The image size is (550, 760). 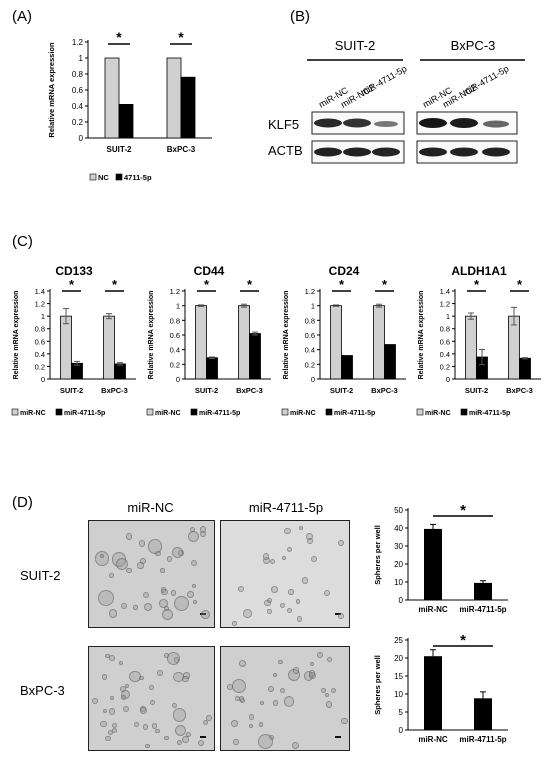 What do you see at coordinates (209, 271) in the screenshot?
I see `chart-title: CD44` at bounding box center [209, 271].